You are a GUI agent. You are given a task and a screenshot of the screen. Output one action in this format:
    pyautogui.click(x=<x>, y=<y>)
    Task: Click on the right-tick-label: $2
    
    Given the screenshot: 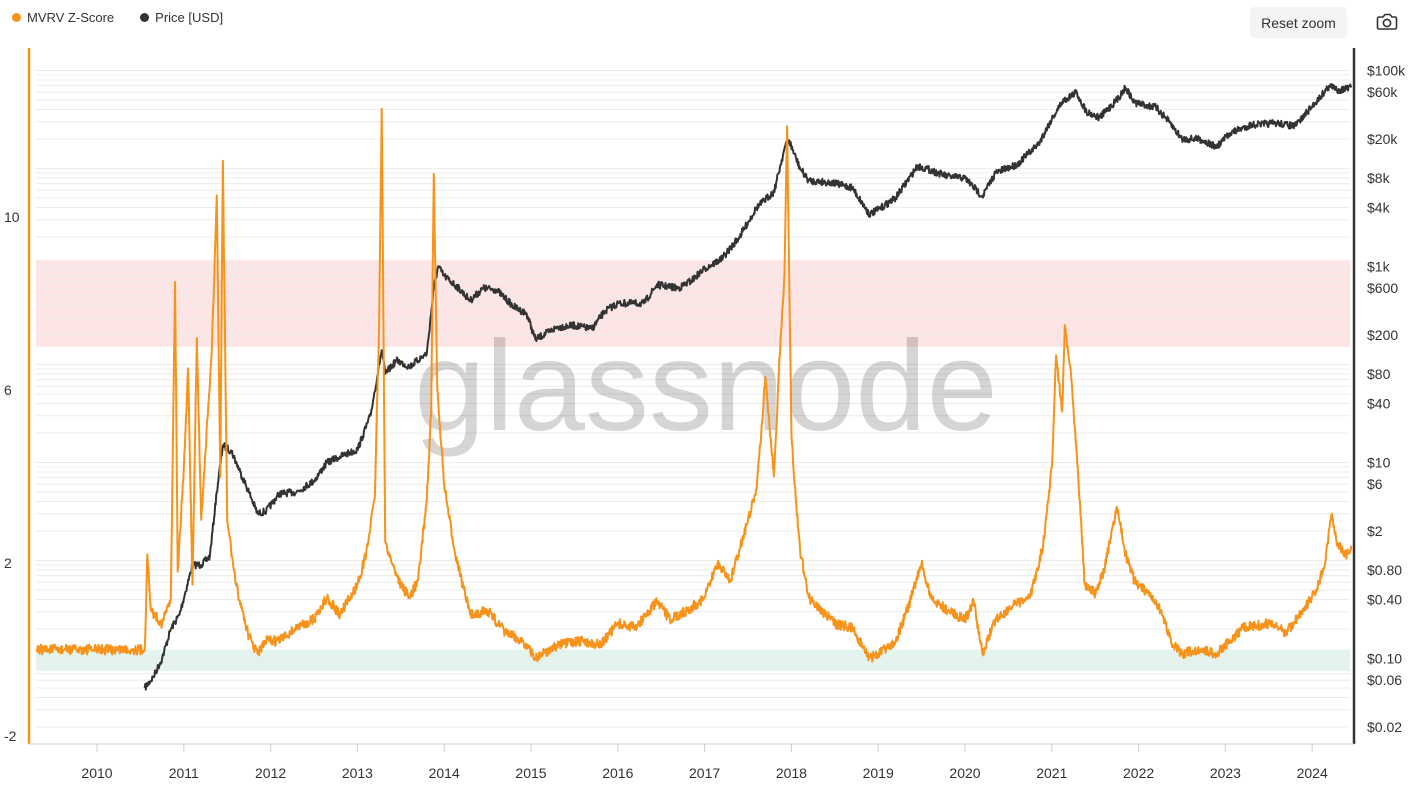 What is the action you would take?
    pyautogui.click(x=1375, y=531)
    